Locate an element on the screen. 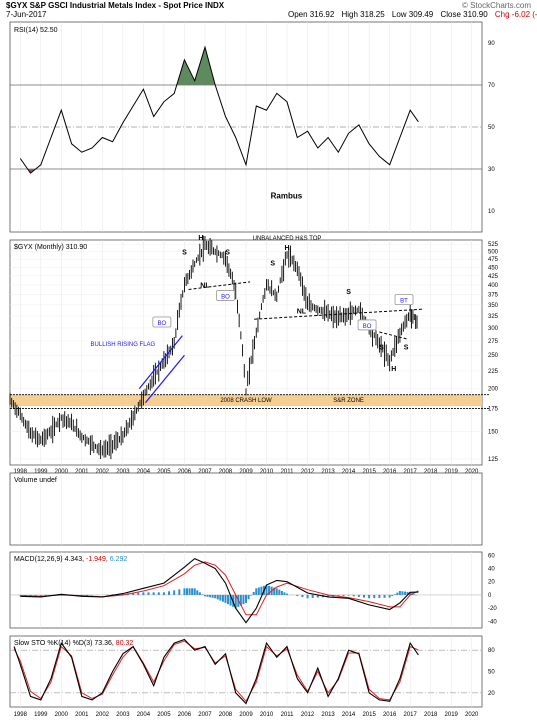  pattern-letter-shoulder-2: S is located at coordinates (227, 253).